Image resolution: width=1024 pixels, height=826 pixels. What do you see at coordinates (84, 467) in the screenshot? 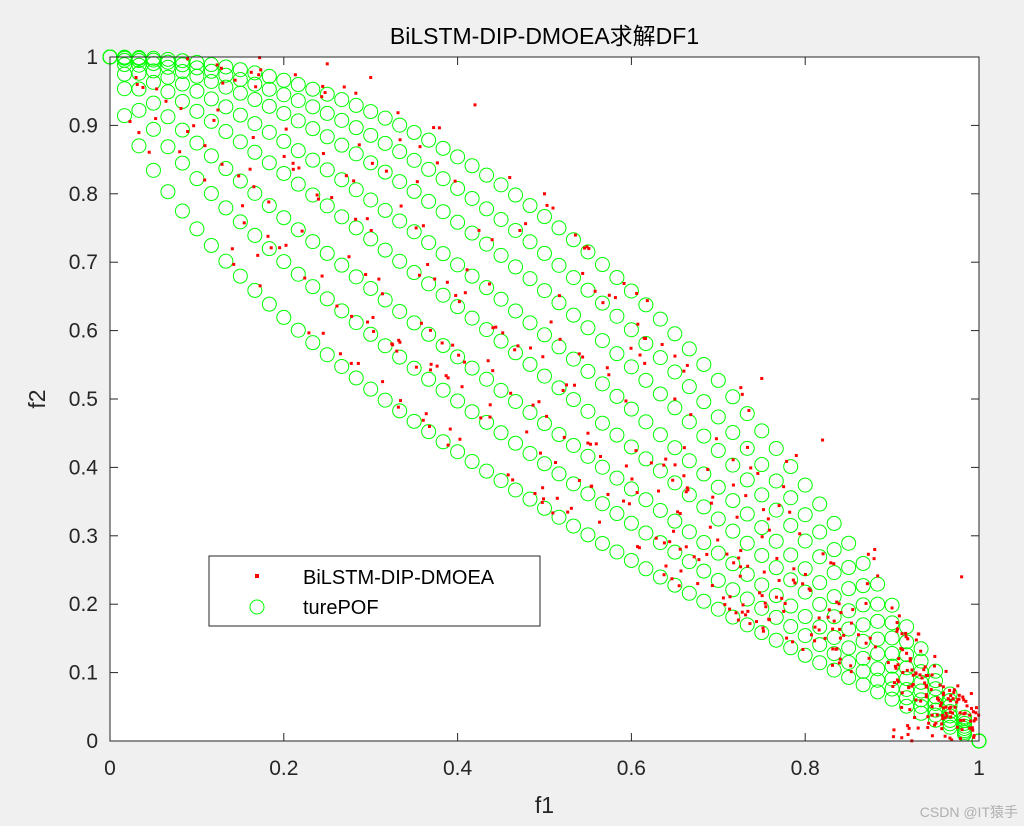
I see `y-tick-label: 0.4` at bounding box center [84, 467].